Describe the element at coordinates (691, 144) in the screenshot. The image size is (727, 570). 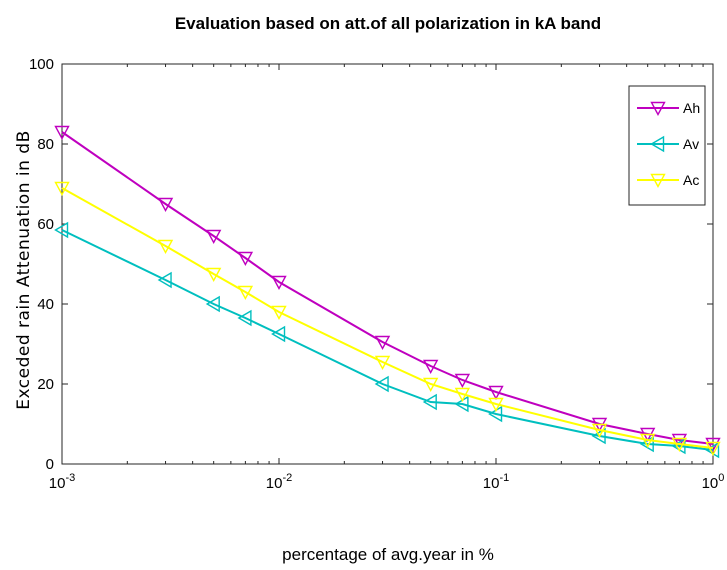
I see `legend-label: Av` at that location.